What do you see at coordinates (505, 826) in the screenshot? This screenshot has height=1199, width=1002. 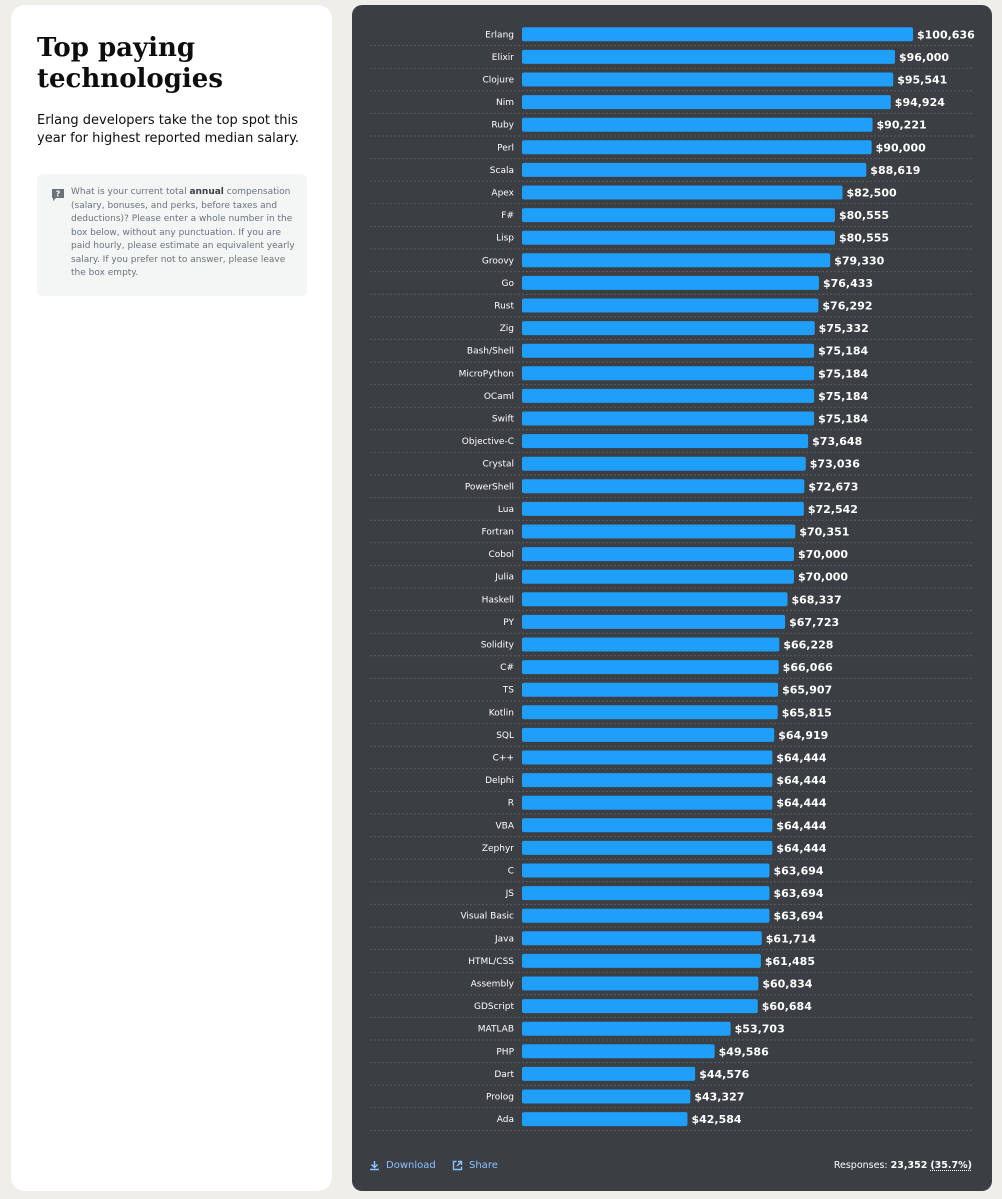 I see `category-label: VBA` at bounding box center [505, 826].